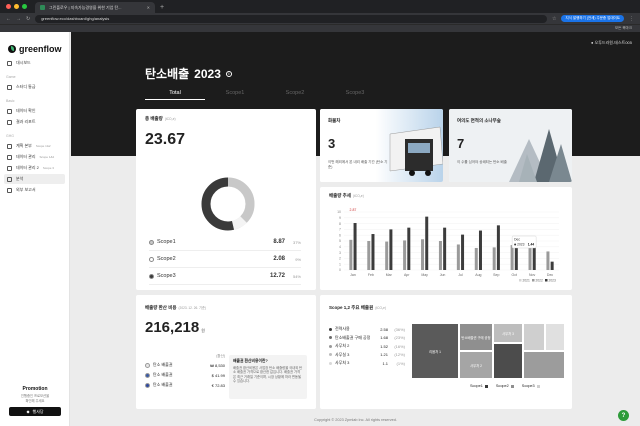  Describe the element at coordinates (494, 258) in the screenshot. I see `bar-2022-sep` at that location.